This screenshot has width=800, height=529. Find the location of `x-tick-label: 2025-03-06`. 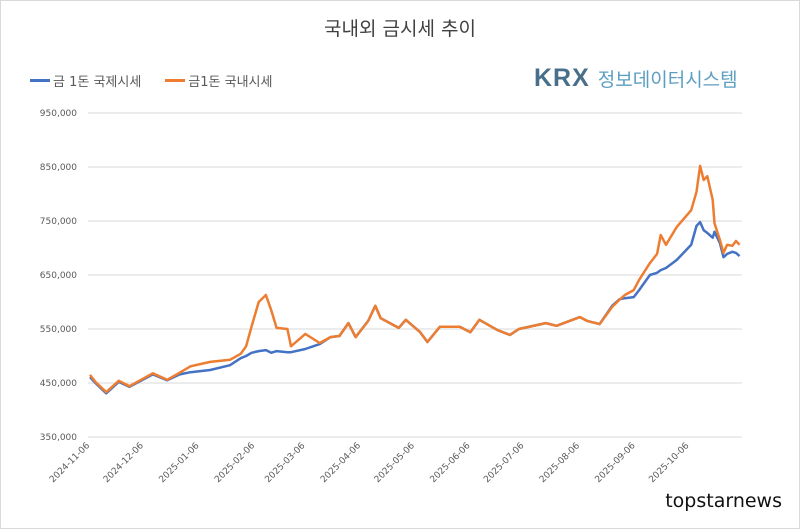

x-tick-label: 2025-03-06 is located at coordinates (285, 463).